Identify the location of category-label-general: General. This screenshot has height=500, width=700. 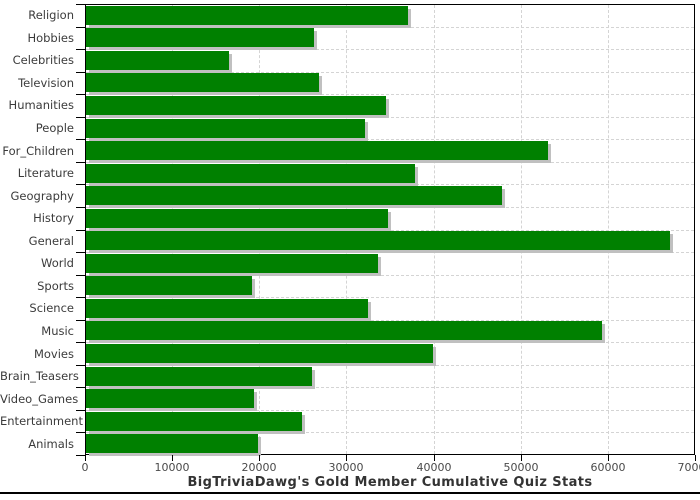
(51, 241).